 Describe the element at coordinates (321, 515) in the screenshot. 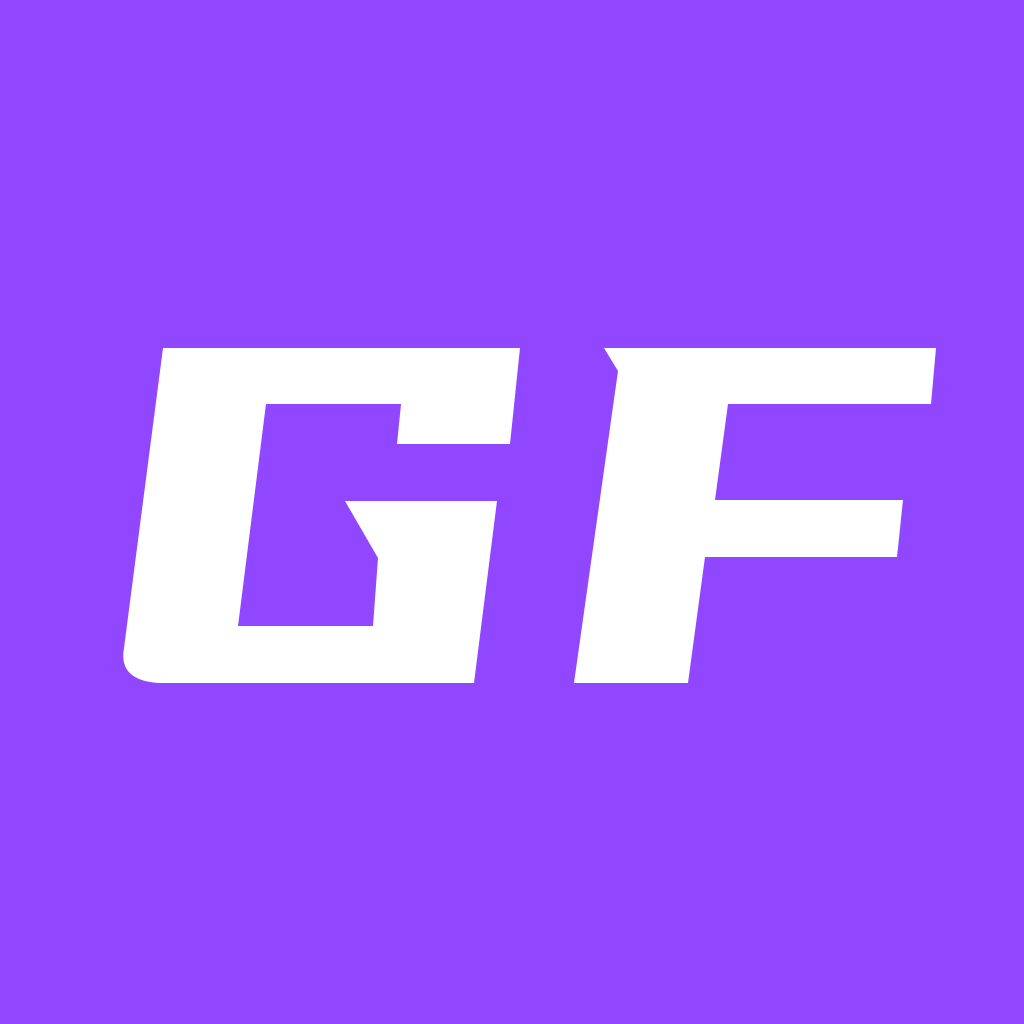

I see `letter-g-glyph` at that location.